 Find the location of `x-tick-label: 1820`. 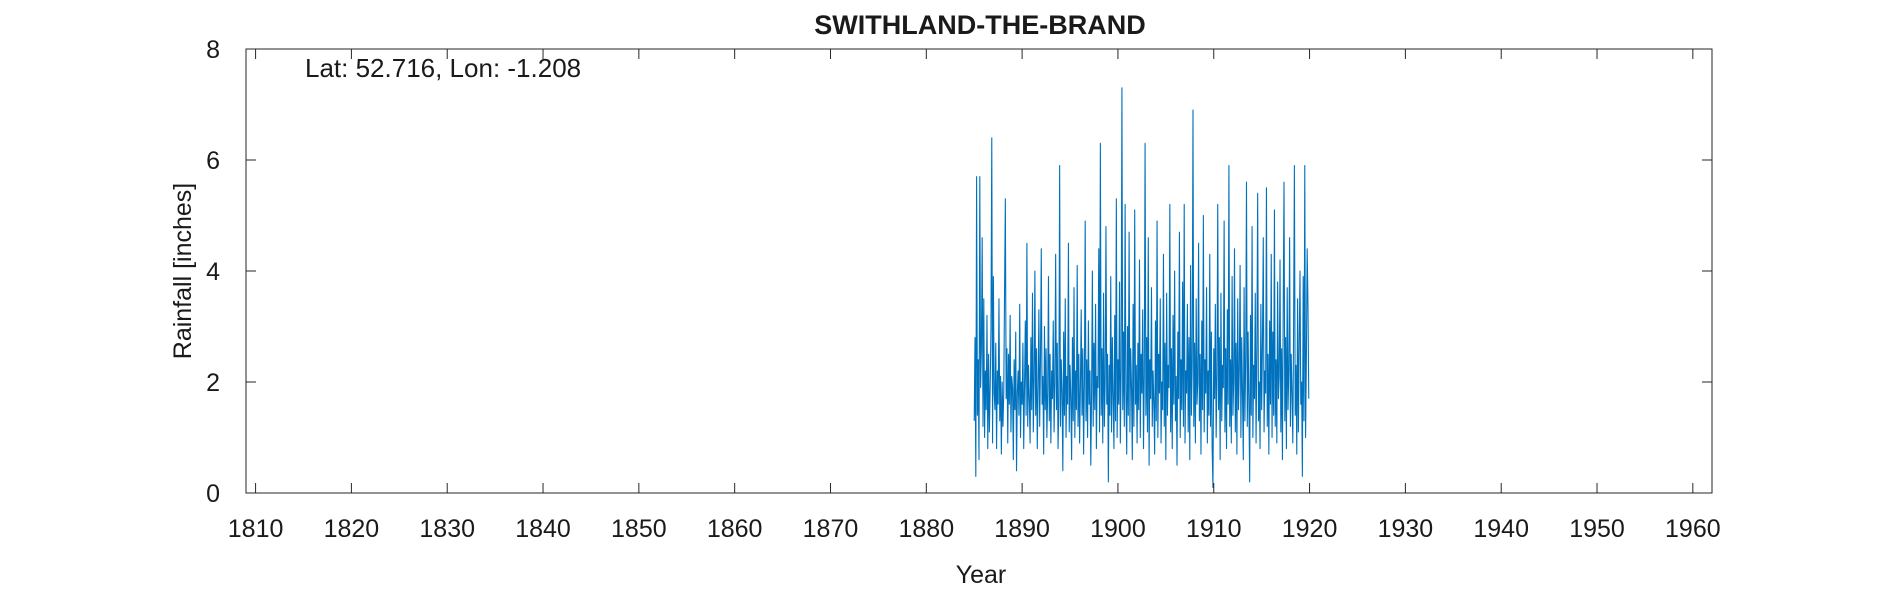

x-tick-label: 1820 is located at coordinates (352, 529).